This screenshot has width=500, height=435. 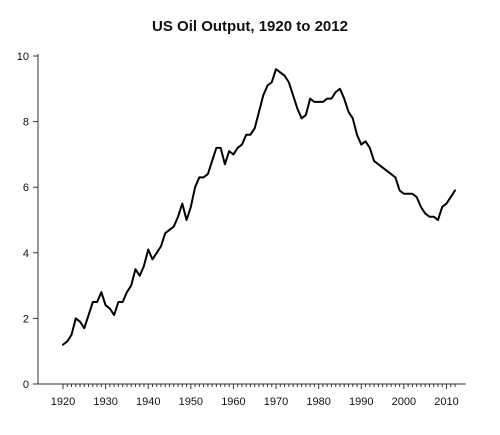 What do you see at coordinates (26, 123) in the screenshot?
I see `y-tick-label: 8` at bounding box center [26, 123].